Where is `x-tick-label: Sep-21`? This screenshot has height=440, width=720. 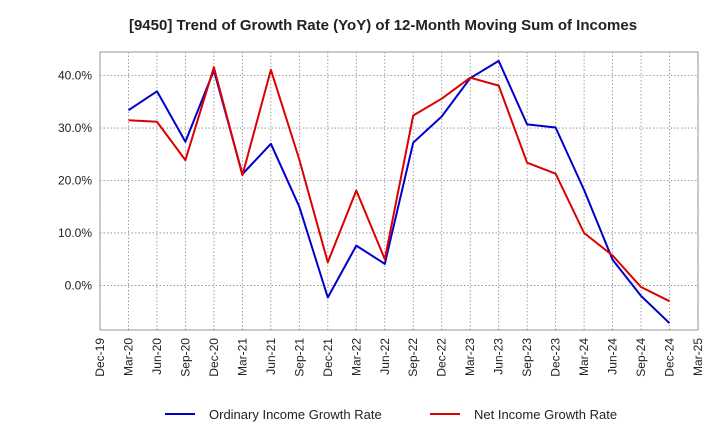 x-tick-label: Sep-21 is located at coordinates (299, 357).